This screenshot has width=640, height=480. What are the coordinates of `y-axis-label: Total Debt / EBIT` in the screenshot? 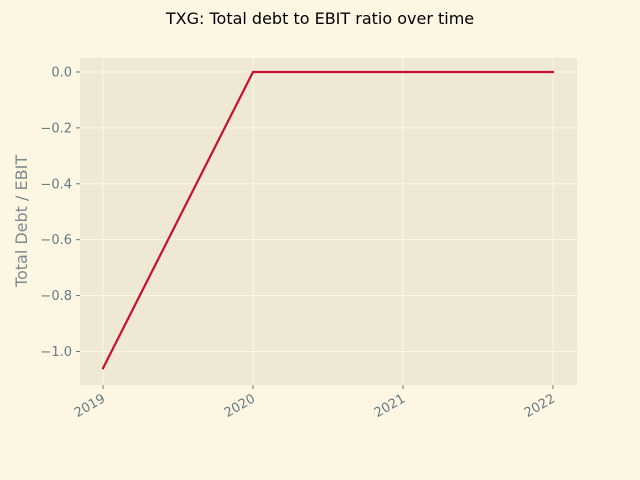 It's located at (21, 221).